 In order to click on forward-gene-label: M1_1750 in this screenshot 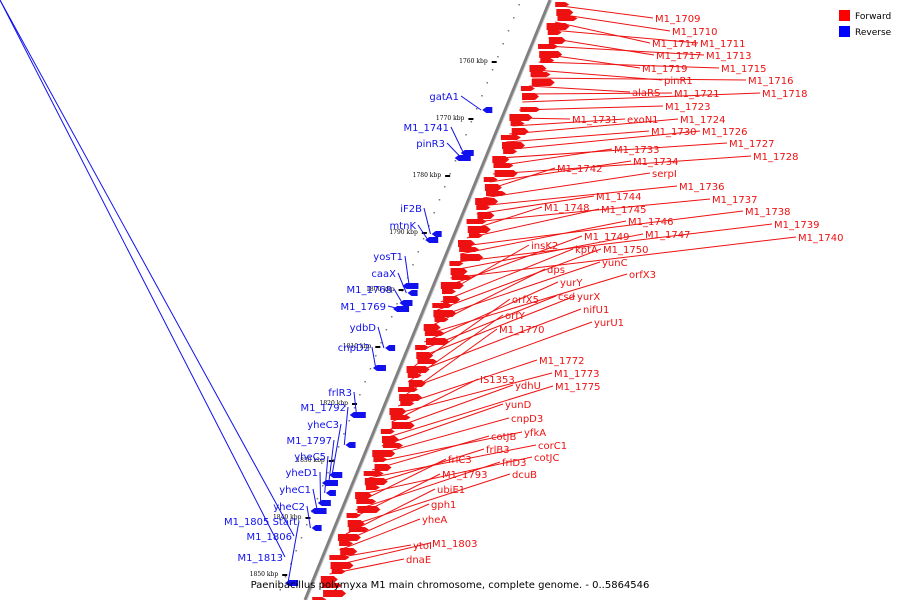, I will do `click(625, 250)`.